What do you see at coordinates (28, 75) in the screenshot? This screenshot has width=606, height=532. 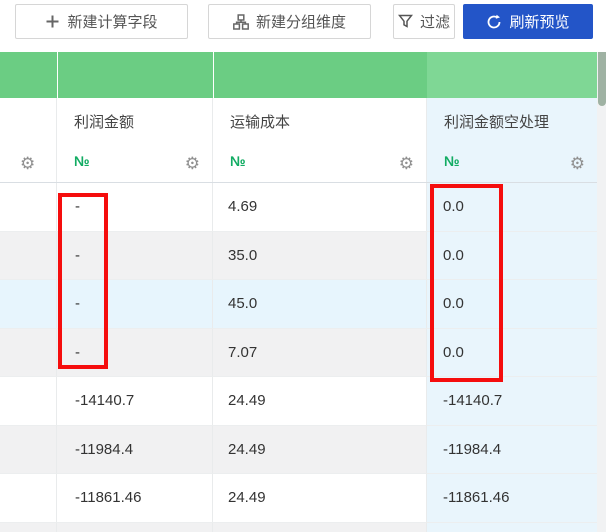 I see `column-band-row-header` at bounding box center [28, 75].